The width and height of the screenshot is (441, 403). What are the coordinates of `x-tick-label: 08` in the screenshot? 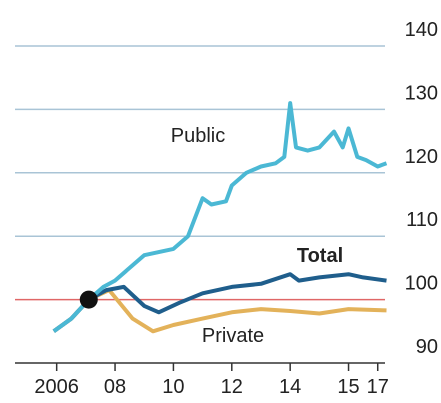 It's located at (115, 387).